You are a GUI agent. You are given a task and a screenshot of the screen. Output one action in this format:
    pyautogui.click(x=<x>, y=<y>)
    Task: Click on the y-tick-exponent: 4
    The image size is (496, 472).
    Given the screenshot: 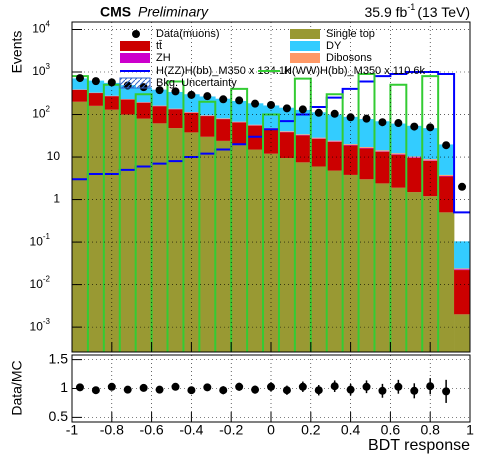 What is the action you would take?
    pyautogui.click(x=48, y=24)
    